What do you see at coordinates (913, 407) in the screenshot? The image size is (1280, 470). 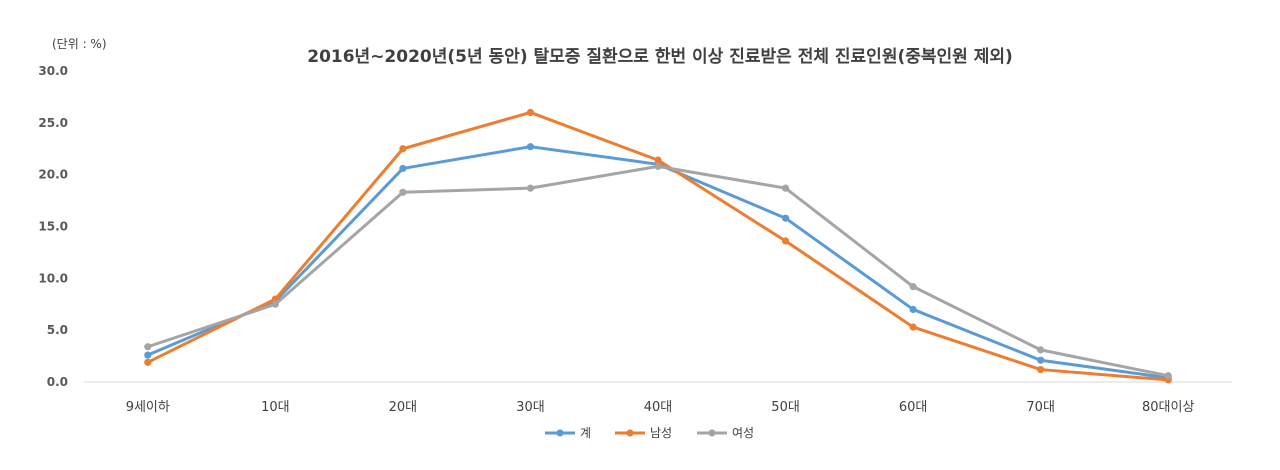 I see `x-tick-label: 60대` at bounding box center [913, 407].